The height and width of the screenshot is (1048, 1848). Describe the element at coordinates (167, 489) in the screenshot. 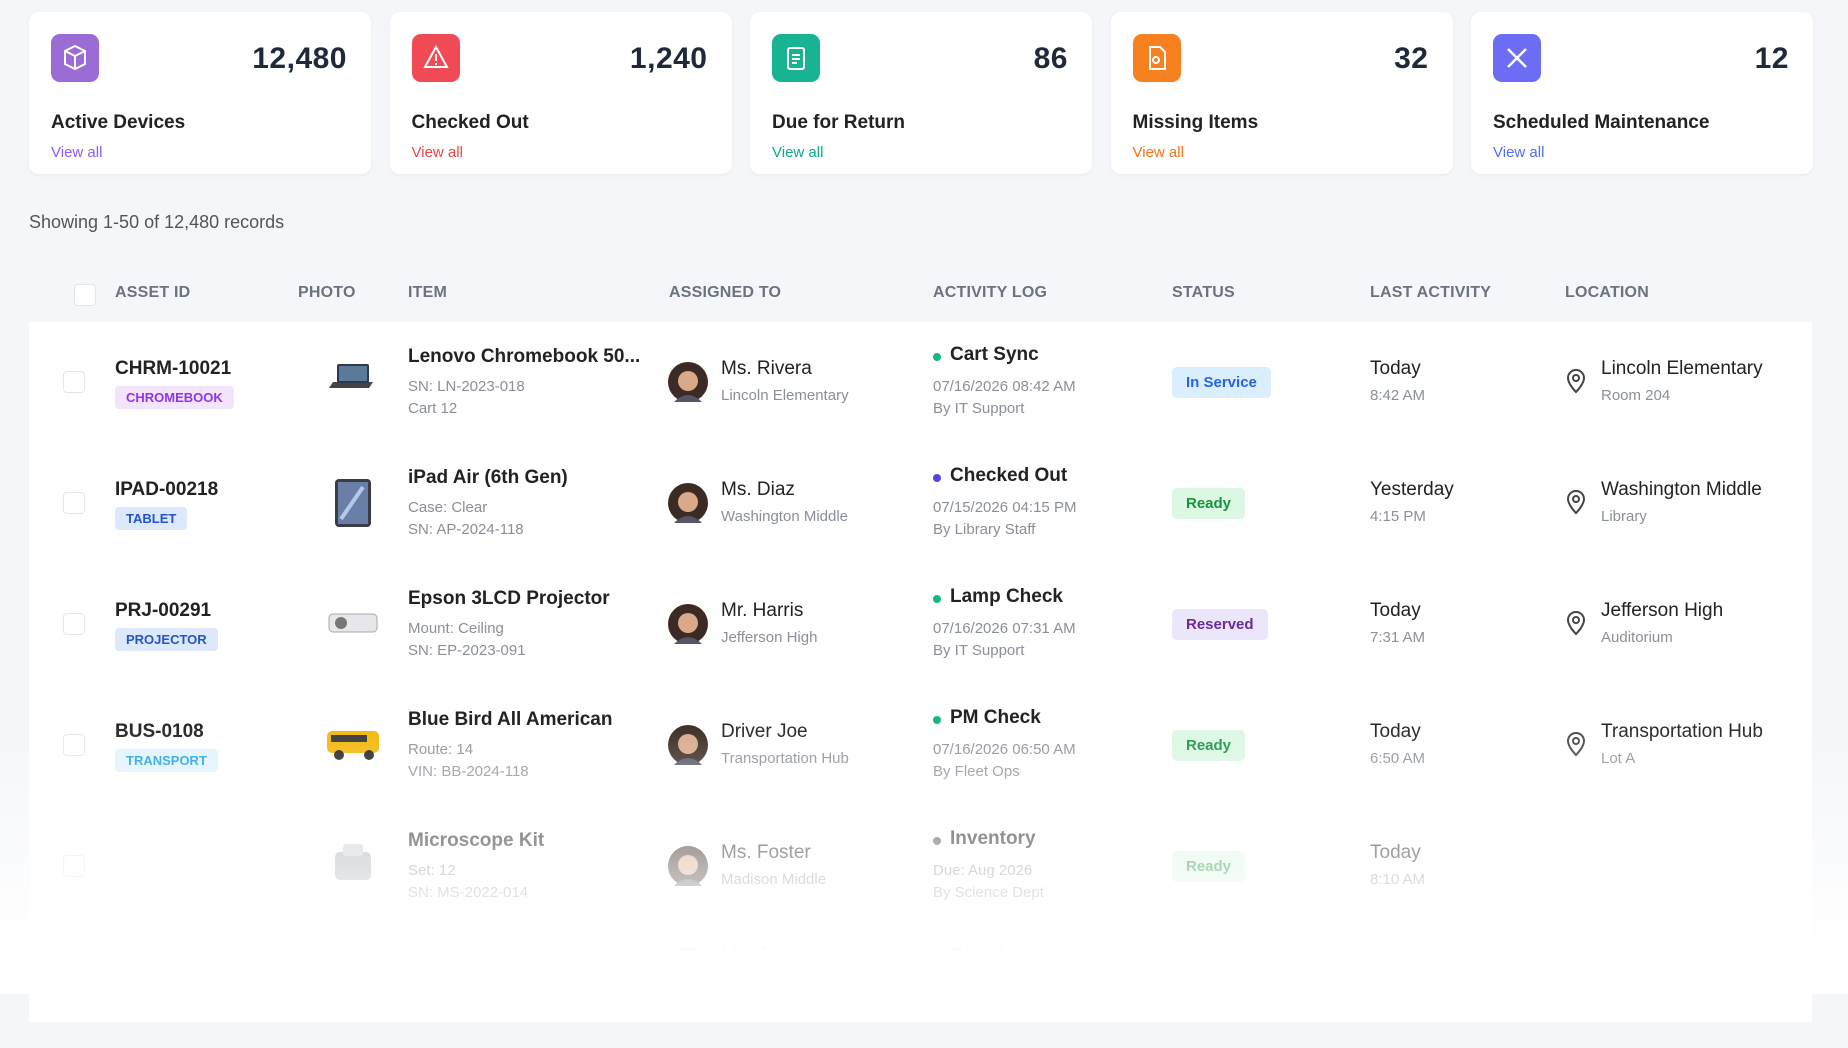

I see `asset-id: IPAD-00218` at that location.